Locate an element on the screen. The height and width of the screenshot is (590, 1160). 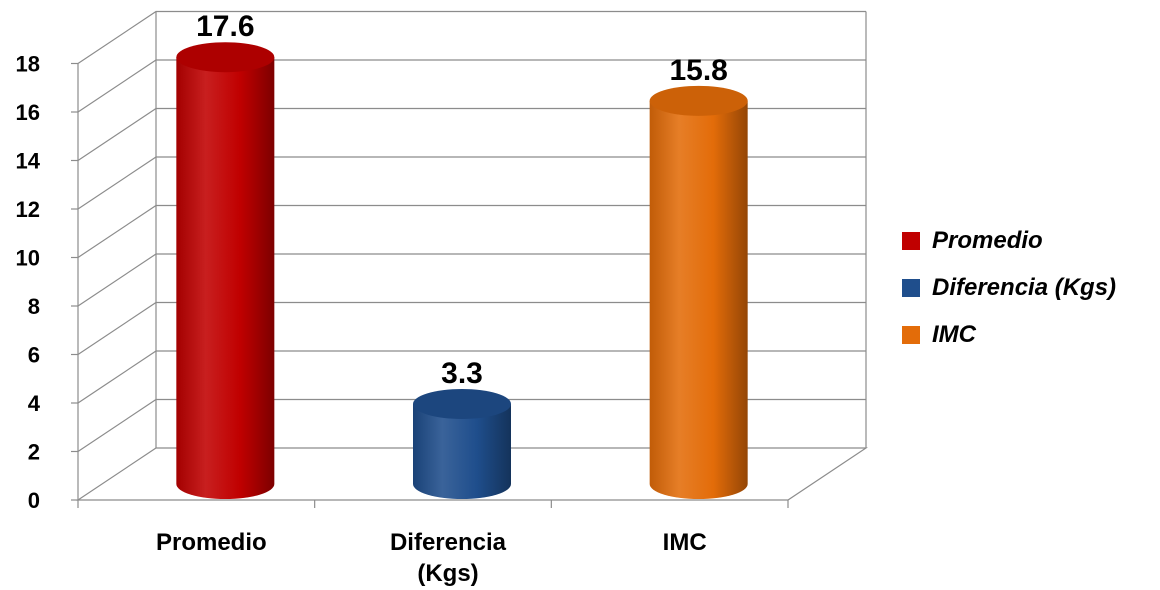
legend-item: Promedio is located at coordinates (972, 240).